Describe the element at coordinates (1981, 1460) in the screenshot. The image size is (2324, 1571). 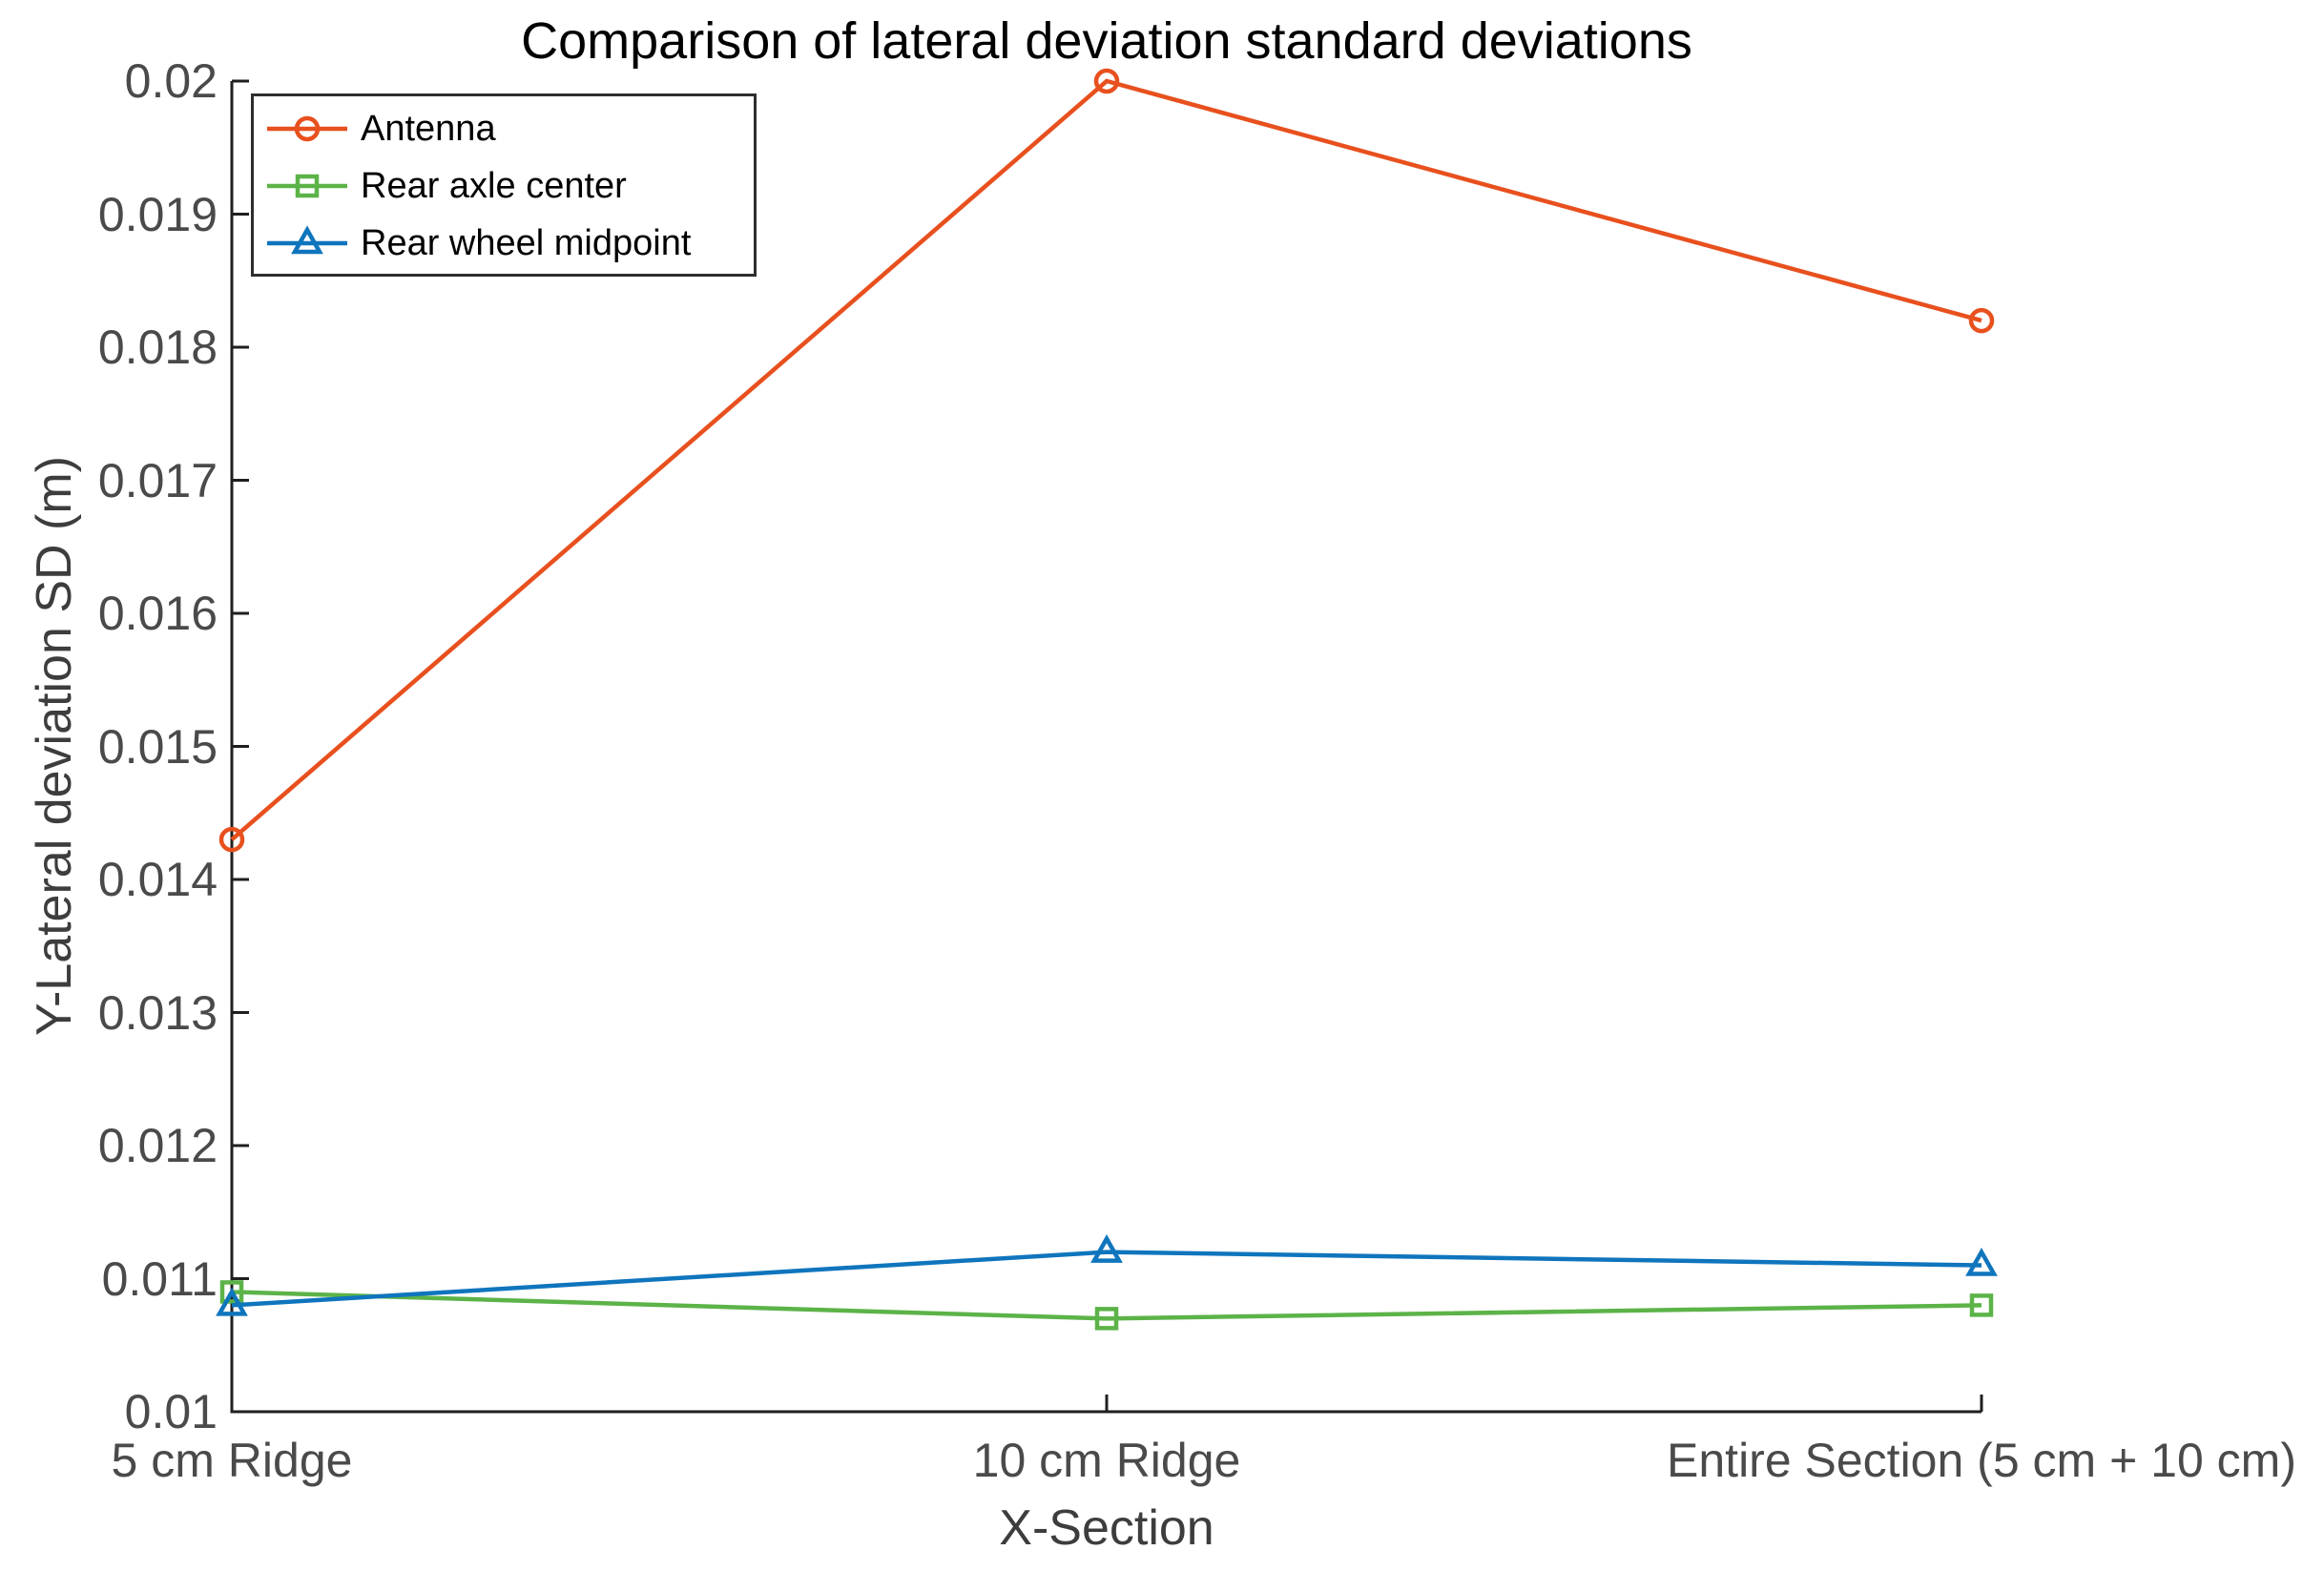
I see `x-tick-label: Entire Section (5 cm + 10 cm)` at that location.